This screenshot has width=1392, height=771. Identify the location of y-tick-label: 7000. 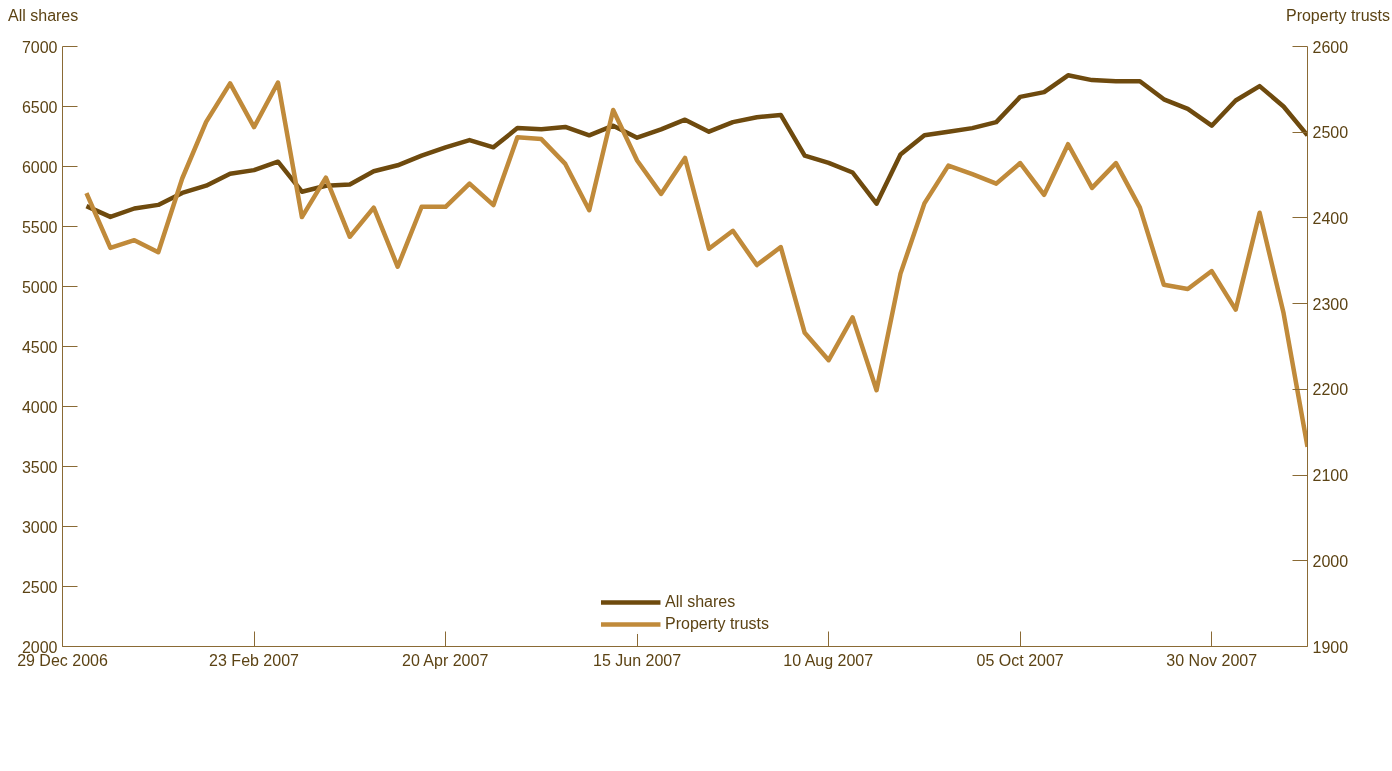
(39, 47).